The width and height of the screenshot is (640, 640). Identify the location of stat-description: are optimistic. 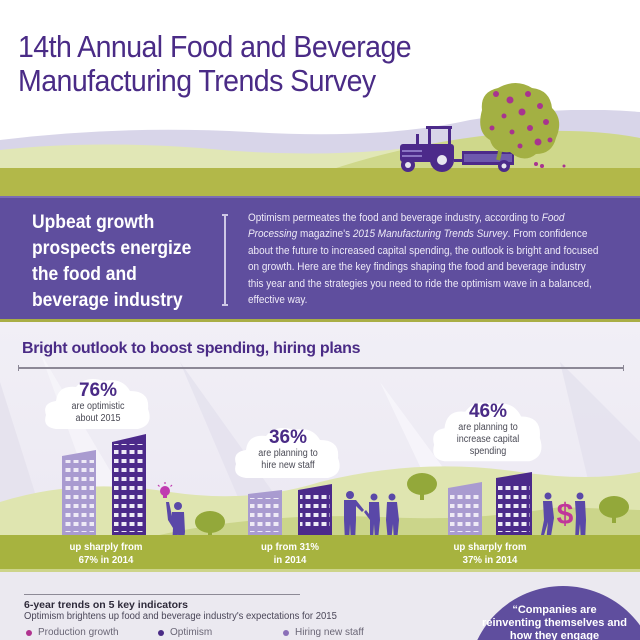
(98, 406).